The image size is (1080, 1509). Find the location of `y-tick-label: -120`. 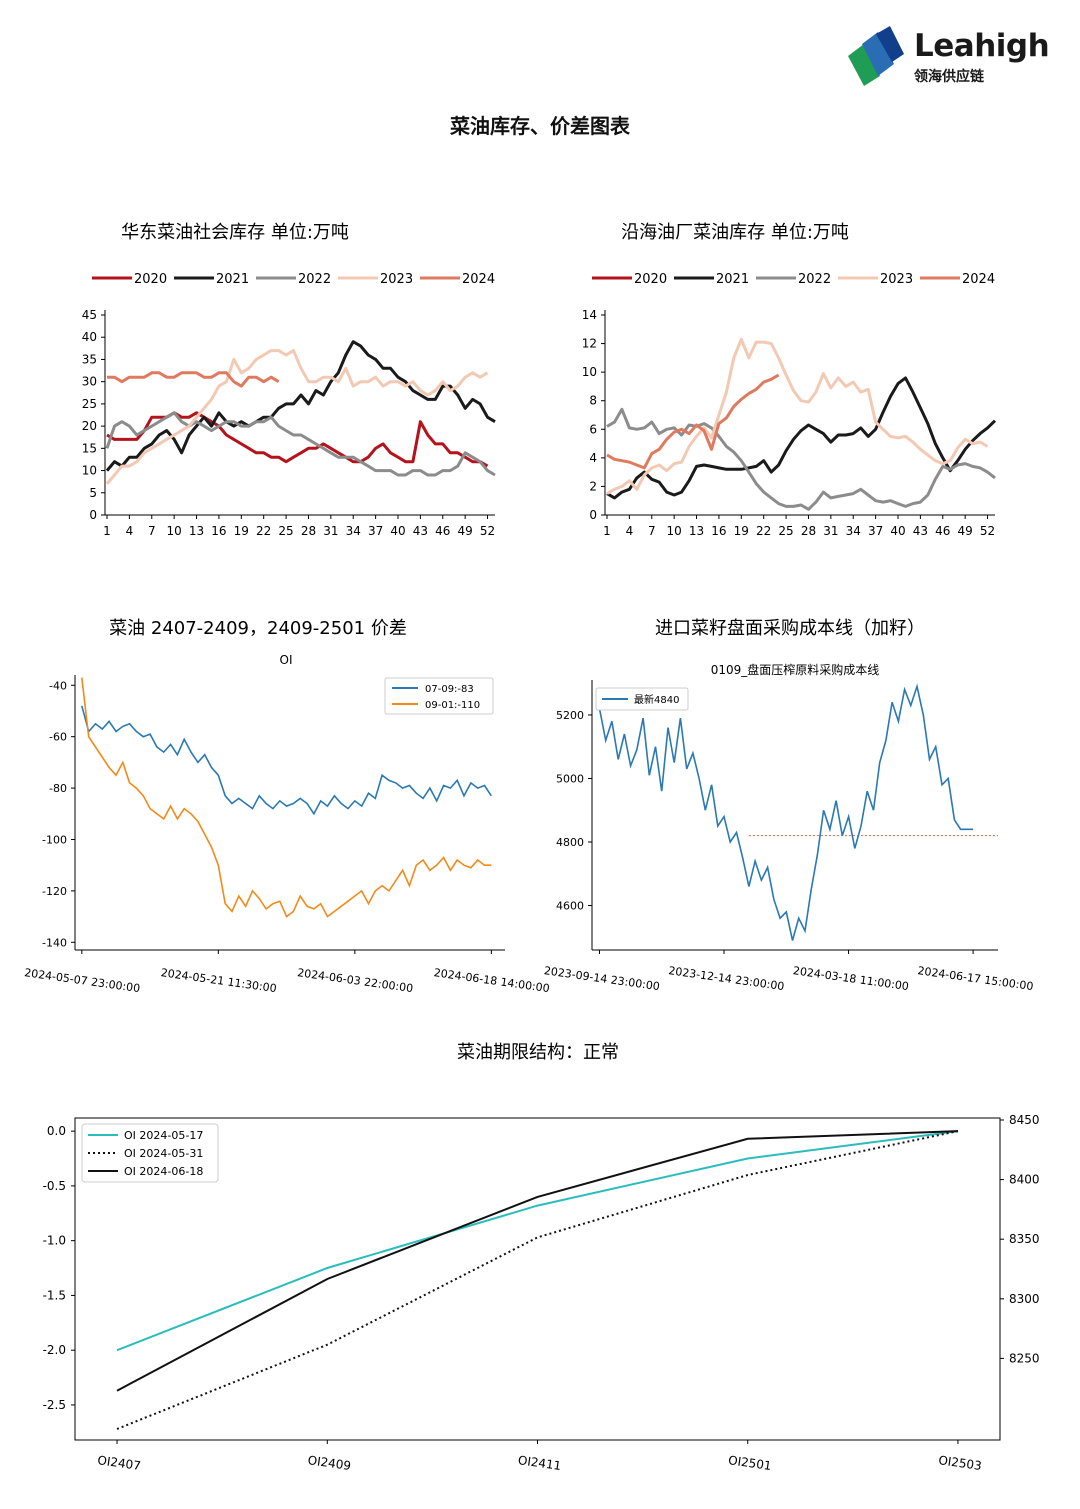

y-tick-label: -120 is located at coordinates (54, 891).